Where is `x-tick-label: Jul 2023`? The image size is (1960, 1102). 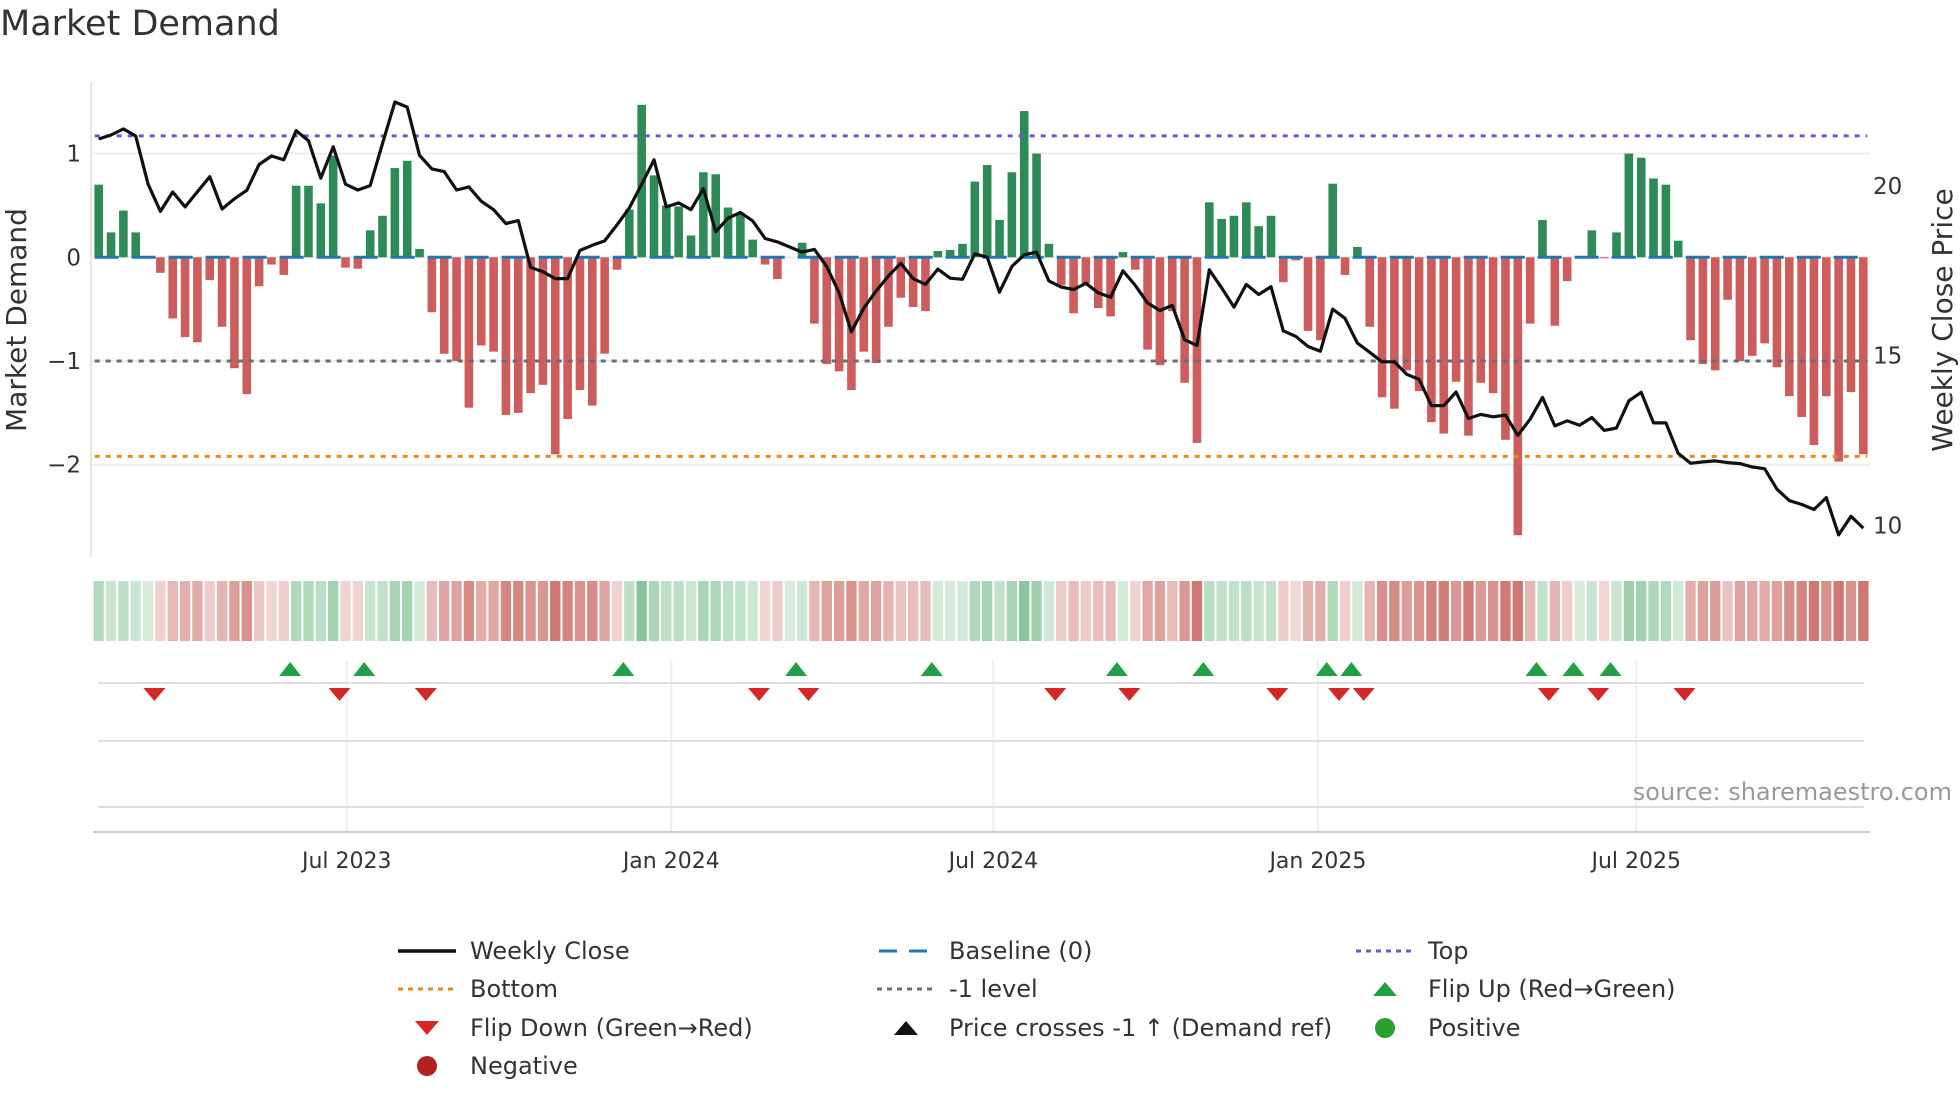 x-tick-label: Jul 2023 is located at coordinates (346, 861).